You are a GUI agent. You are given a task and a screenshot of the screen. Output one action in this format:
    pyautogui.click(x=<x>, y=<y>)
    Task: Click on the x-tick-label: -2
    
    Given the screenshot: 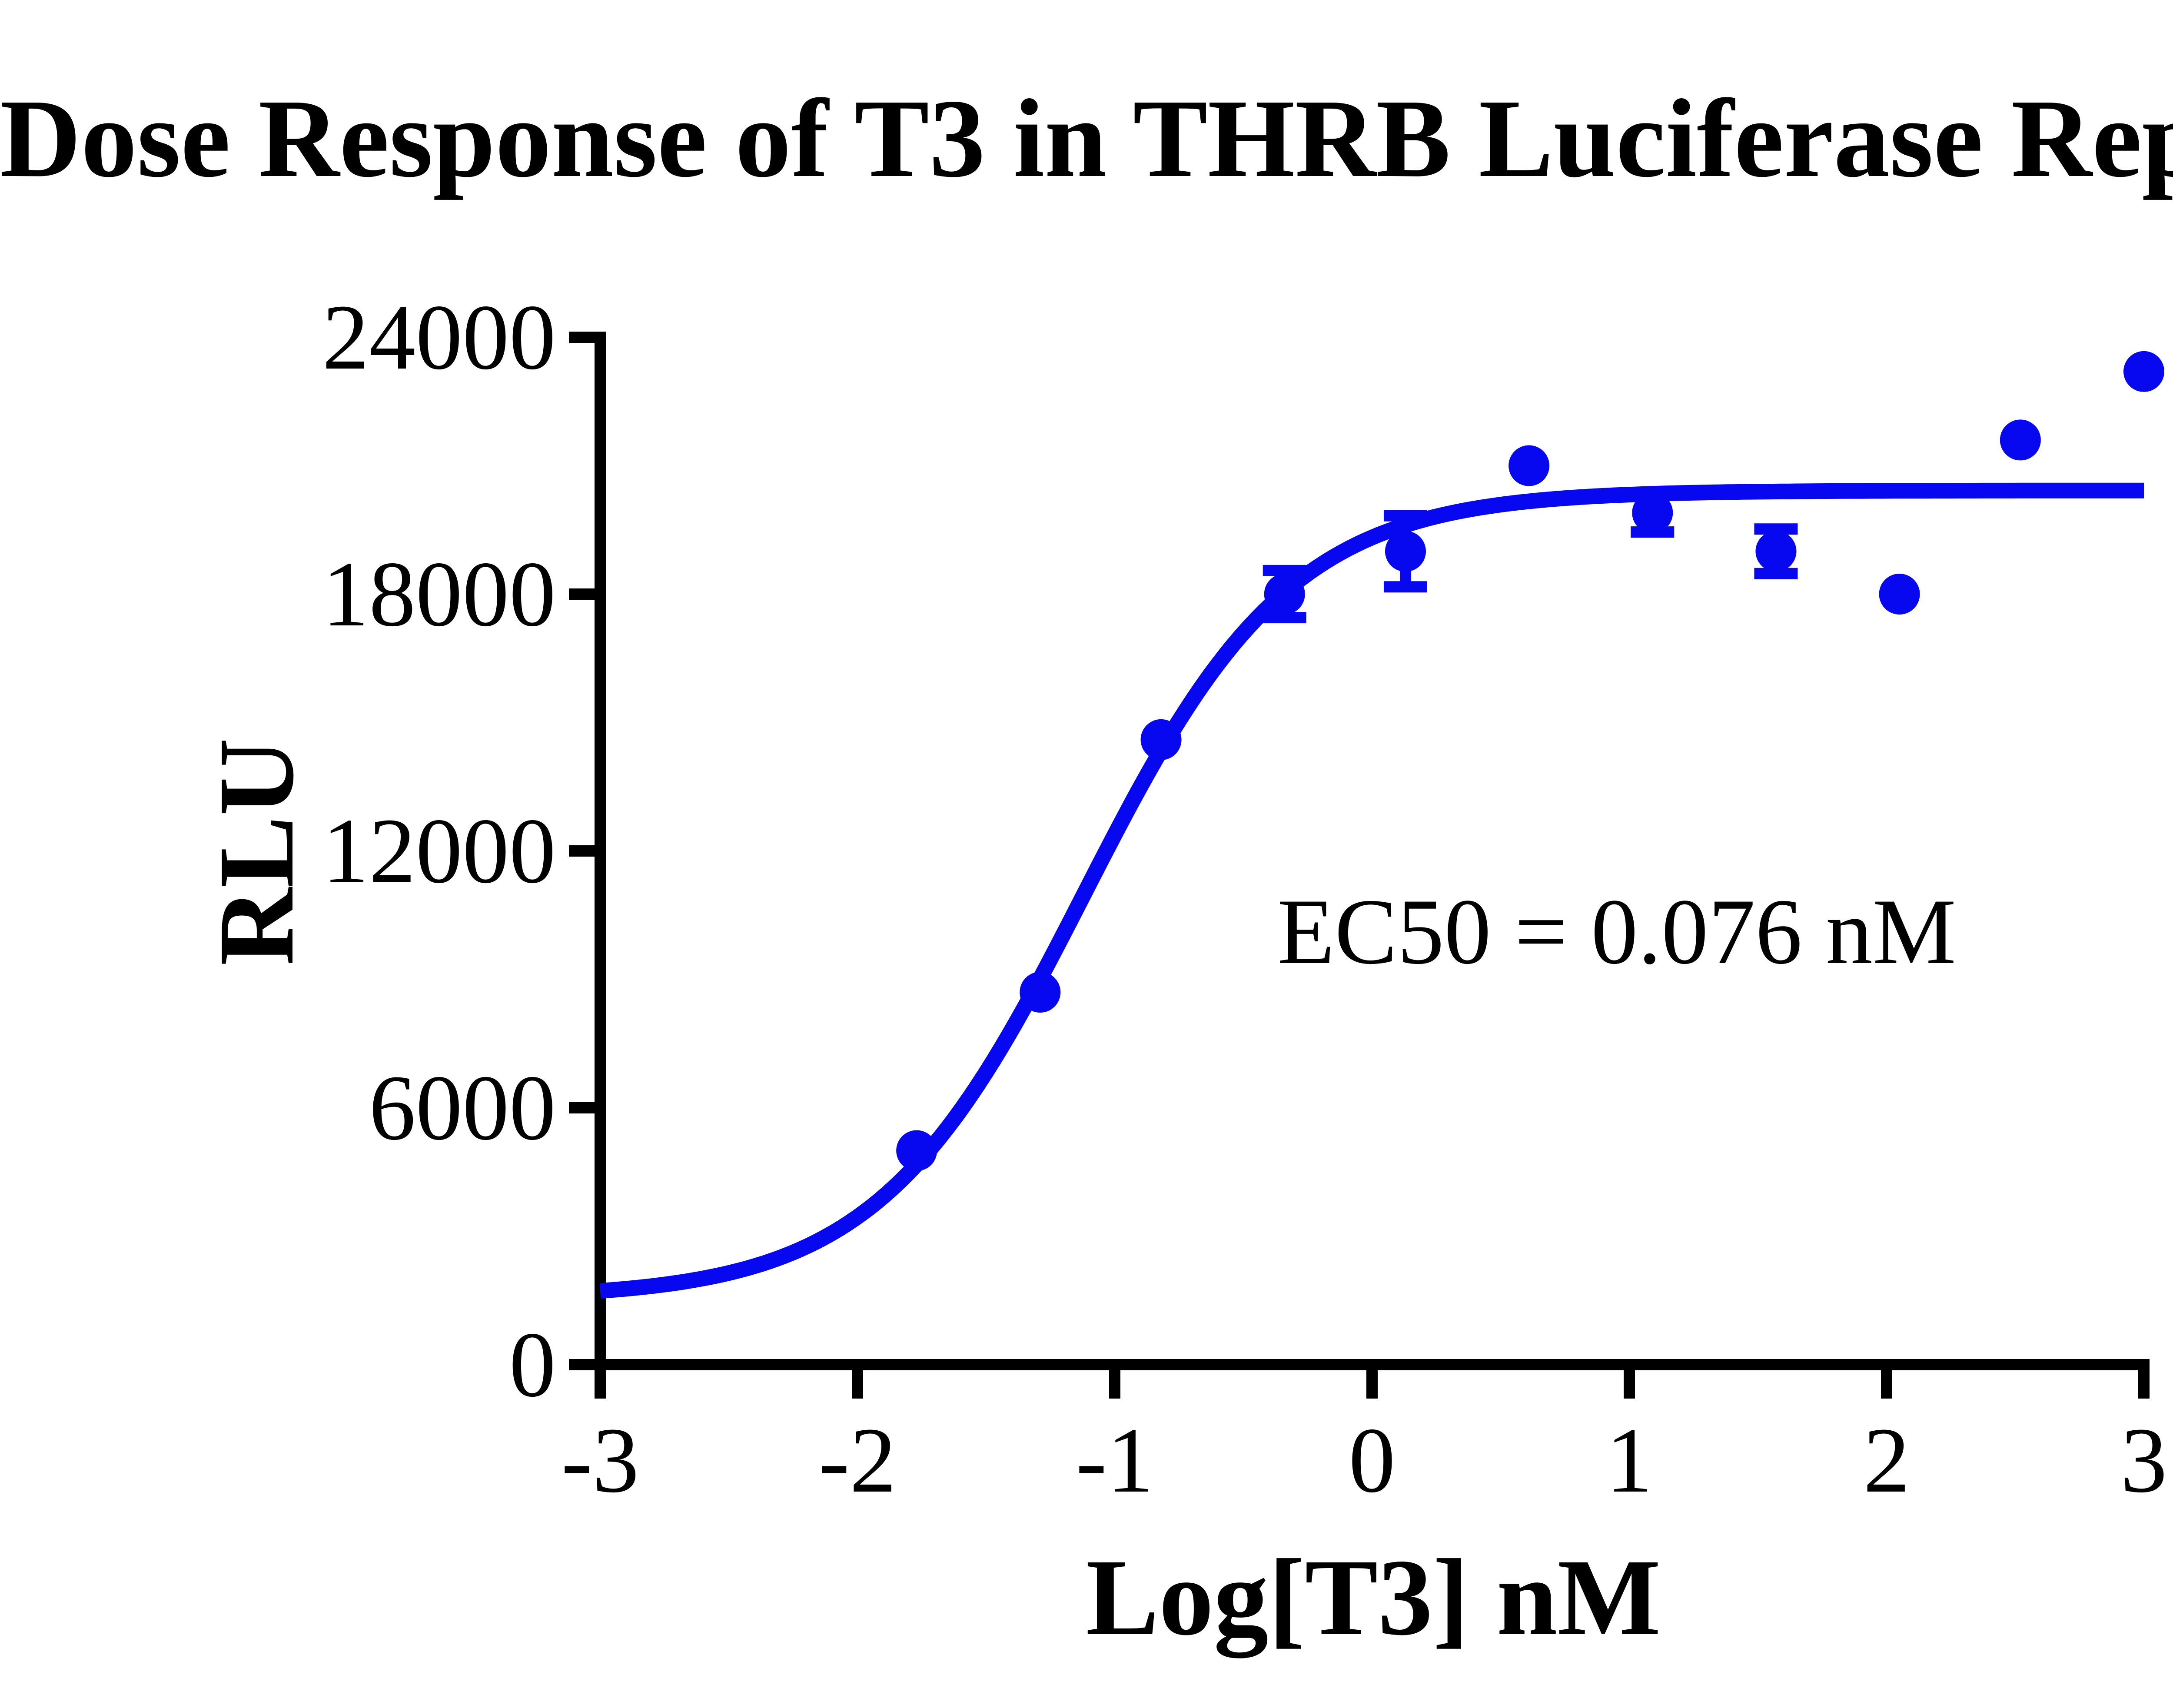 What is the action you would take?
    pyautogui.click(x=857, y=1460)
    